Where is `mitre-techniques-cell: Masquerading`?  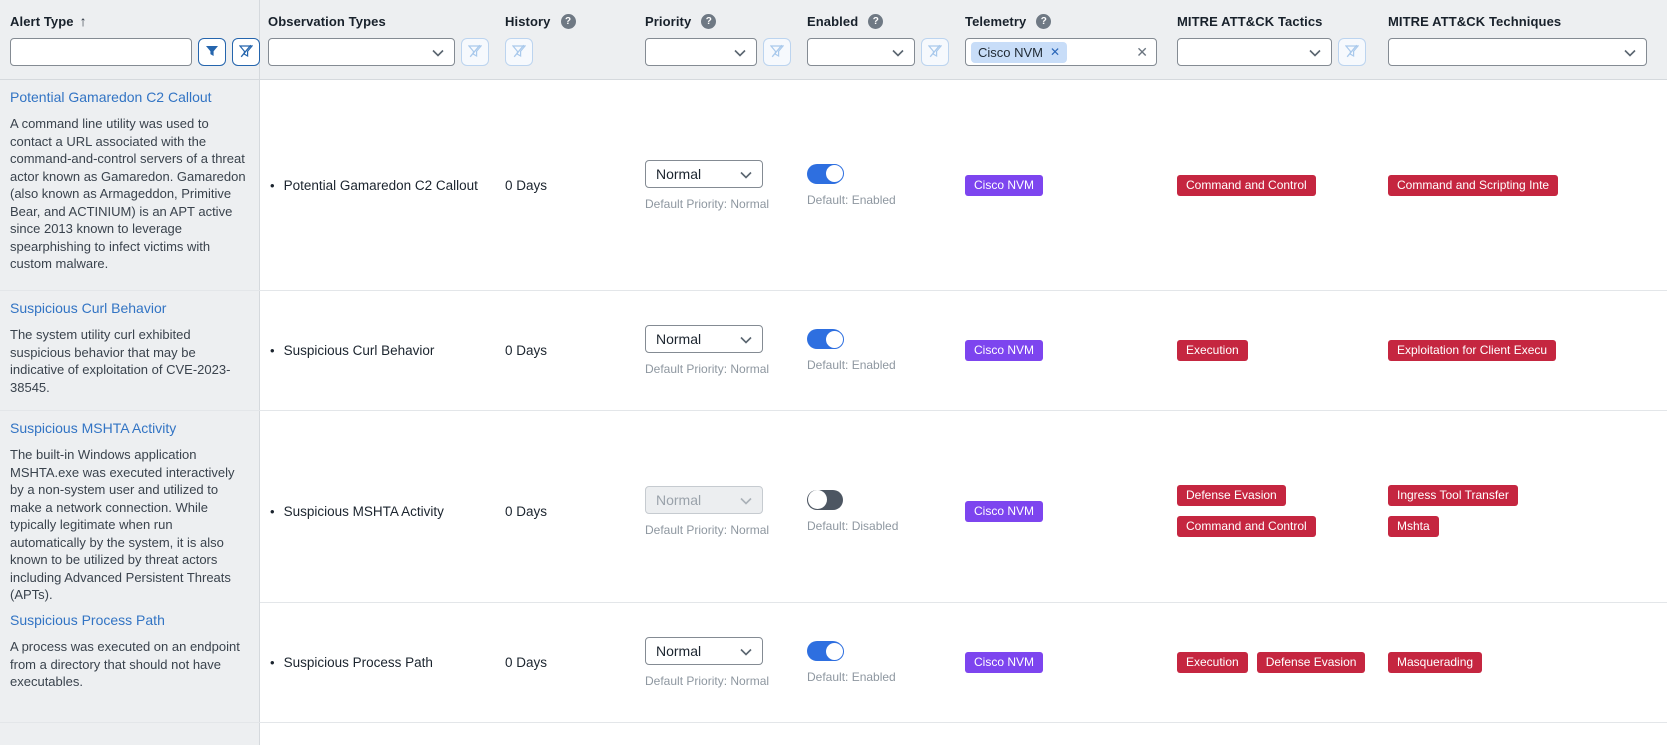 mitre-techniques-cell: Masquerading is located at coordinates (1523, 662).